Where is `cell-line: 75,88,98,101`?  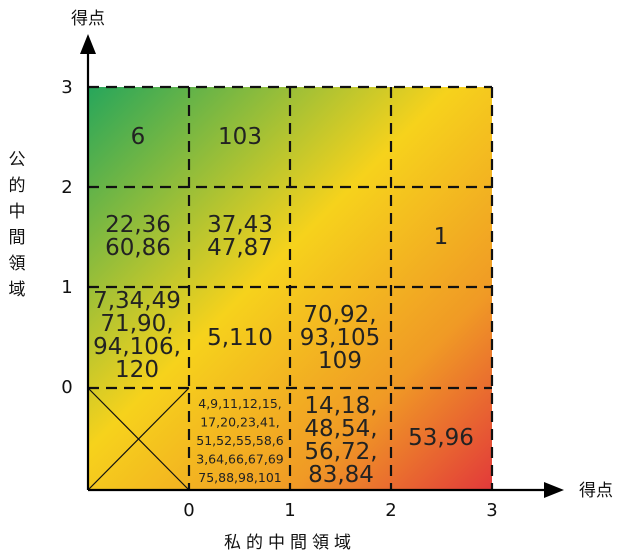 cell-line: 75,88,98,101 is located at coordinates (240, 477).